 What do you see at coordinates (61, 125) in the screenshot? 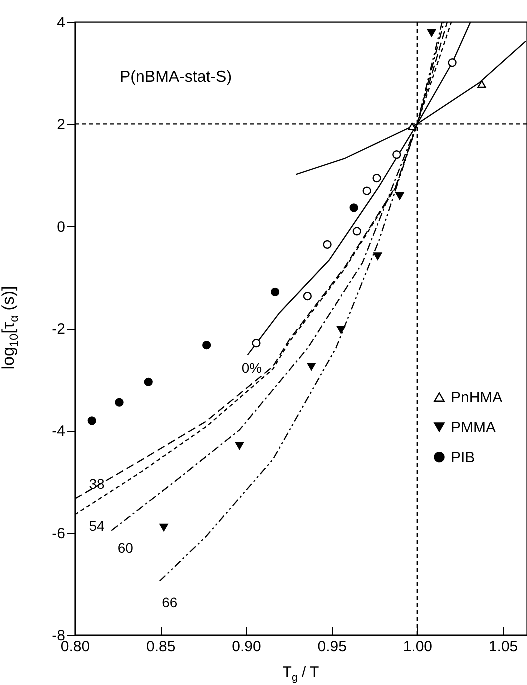
I see `y-tick-label: 2` at bounding box center [61, 125].